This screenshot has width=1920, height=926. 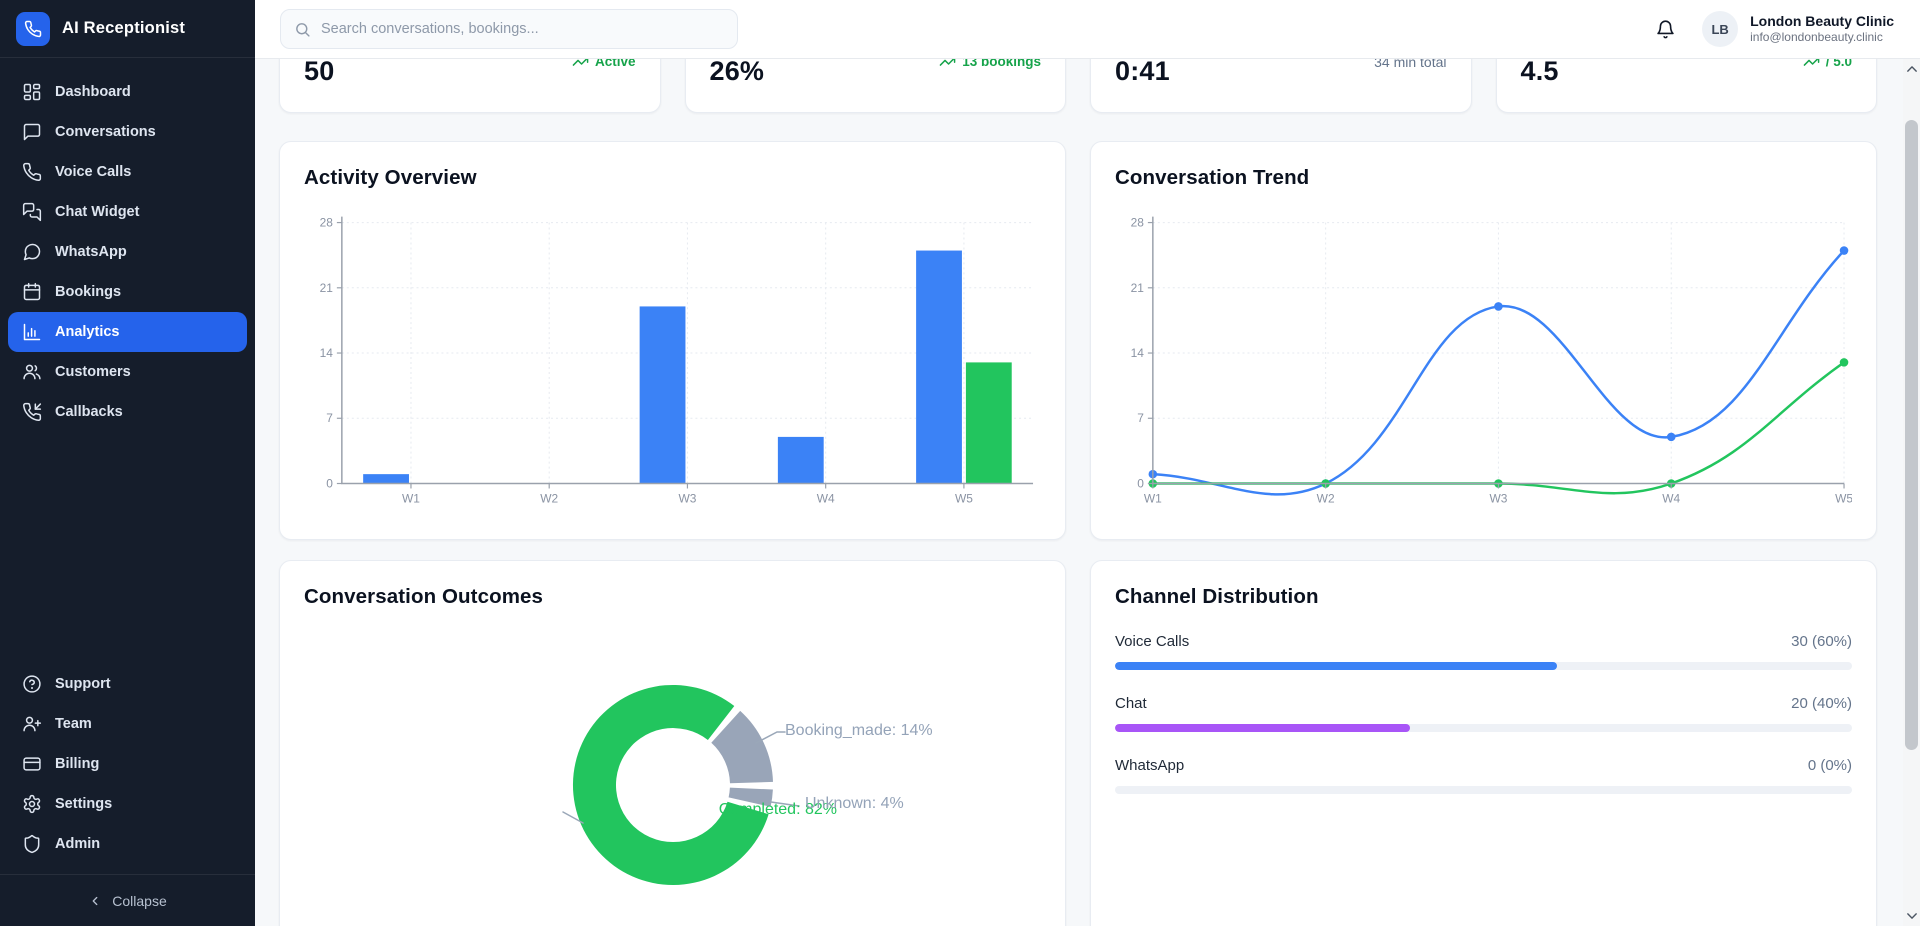 What do you see at coordinates (93, 92) in the screenshot?
I see `sidebar-item-label: Dashboard` at bounding box center [93, 92].